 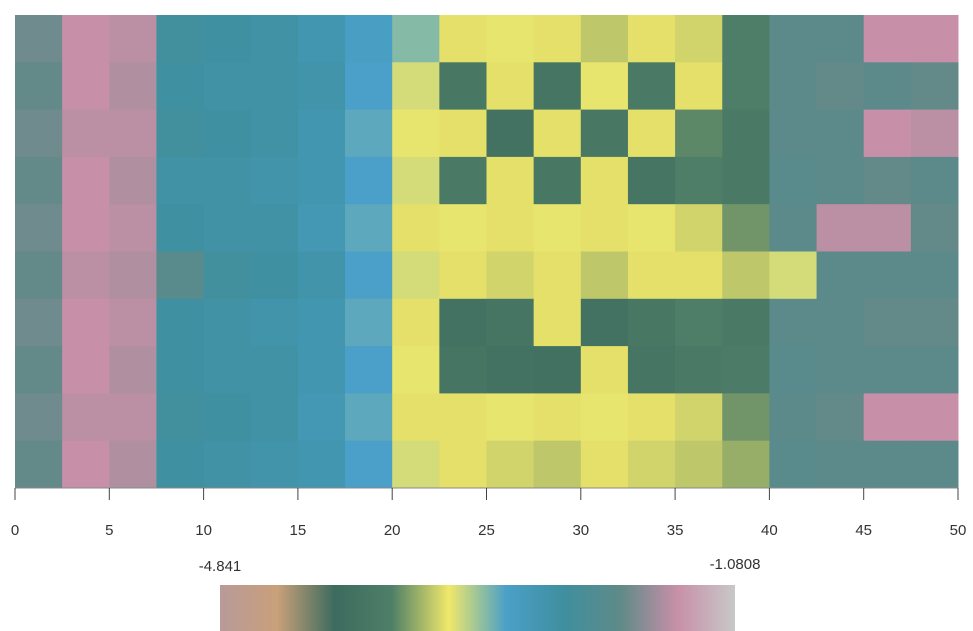 What do you see at coordinates (477, 608) in the screenshot?
I see `colorbar` at bounding box center [477, 608].